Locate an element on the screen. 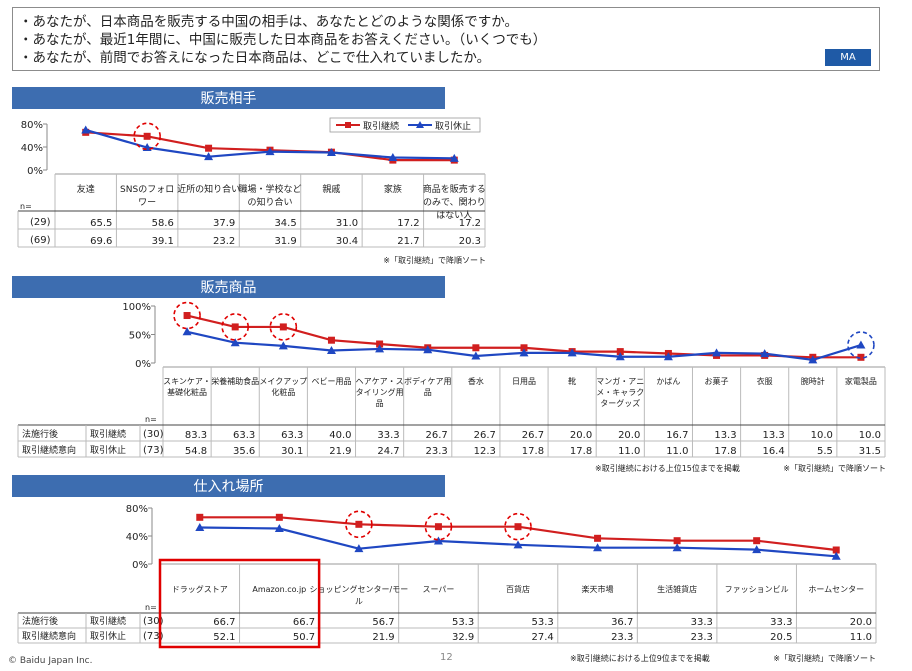 Image resolution: width=912 pixels, height=671 pixels. category-label: ベビー用品 is located at coordinates (331, 381).